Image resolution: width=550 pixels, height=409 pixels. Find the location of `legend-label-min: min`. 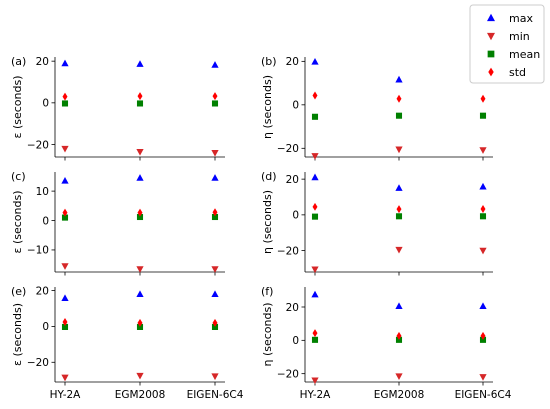

legend-label-min: min is located at coordinates (519, 36).